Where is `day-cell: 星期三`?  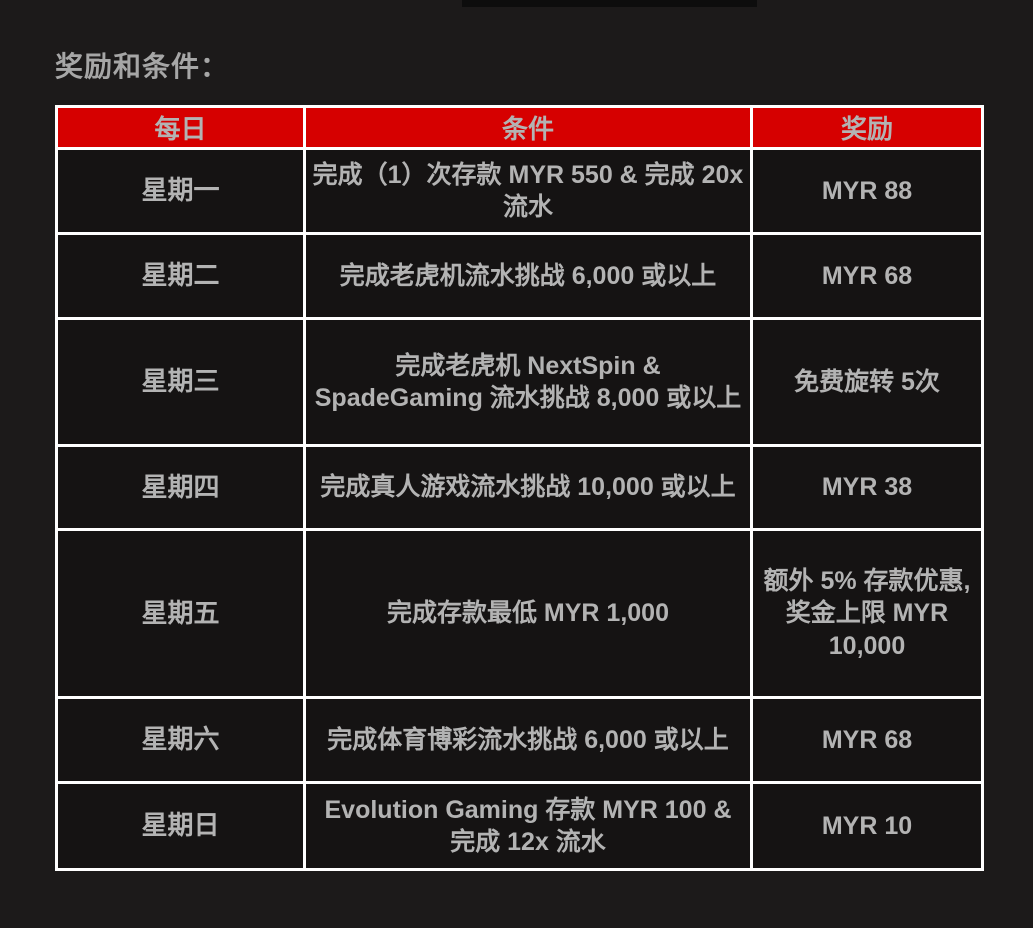
day-cell: 星期三 is located at coordinates (180, 382).